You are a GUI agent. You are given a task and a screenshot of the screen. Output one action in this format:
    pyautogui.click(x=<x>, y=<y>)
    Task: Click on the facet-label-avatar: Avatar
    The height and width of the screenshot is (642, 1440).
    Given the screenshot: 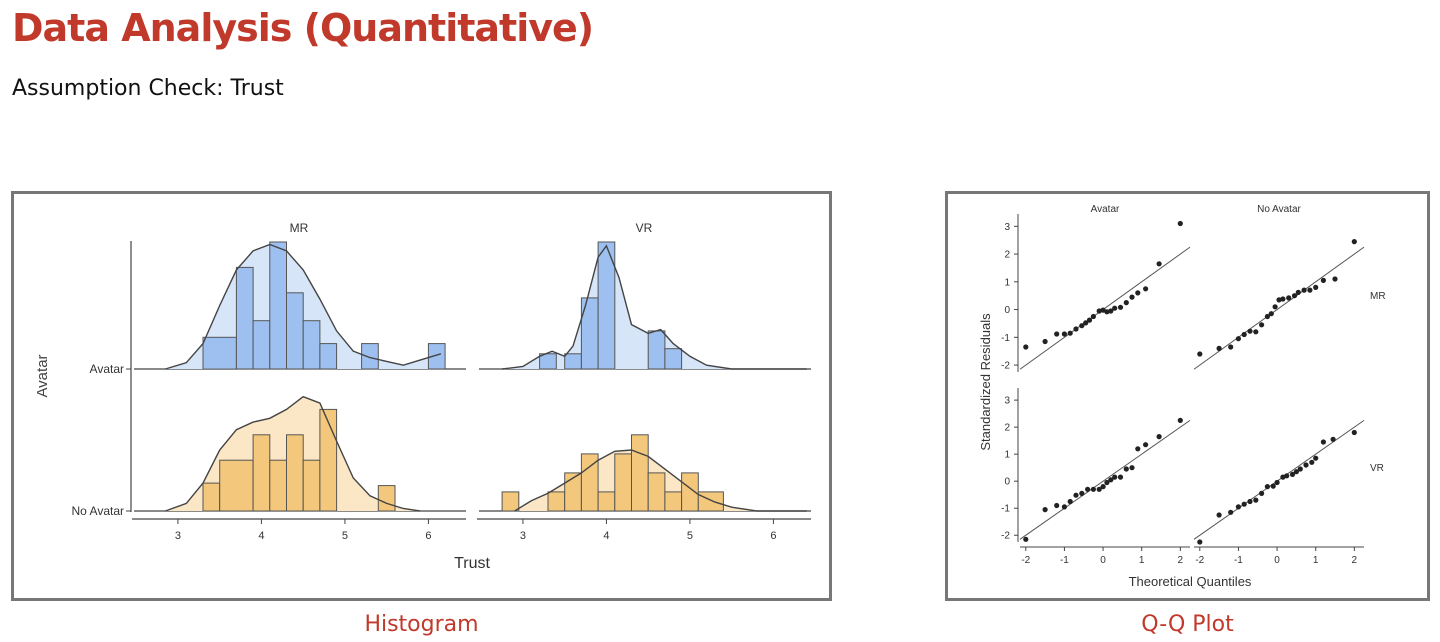 What is the action you would take?
    pyautogui.click(x=1105, y=209)
    